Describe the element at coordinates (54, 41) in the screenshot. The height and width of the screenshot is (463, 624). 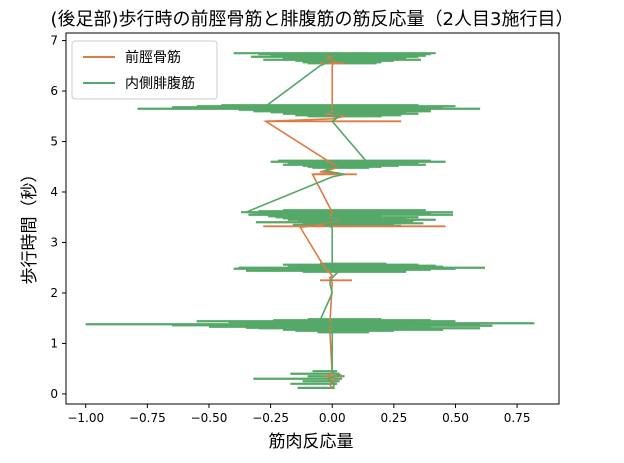
I see `y-tick-label: 7` at that location.